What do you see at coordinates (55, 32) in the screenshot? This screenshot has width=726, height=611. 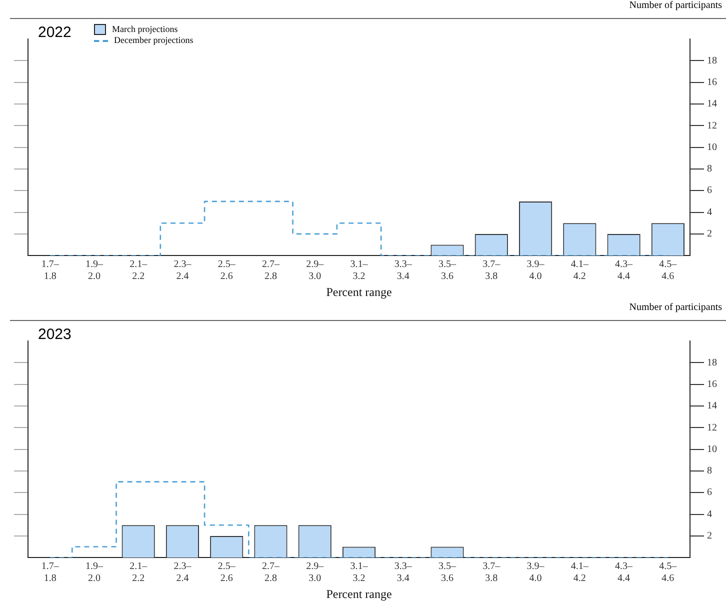 I see `chart-title: 2022` at bounding box center [55, 32].